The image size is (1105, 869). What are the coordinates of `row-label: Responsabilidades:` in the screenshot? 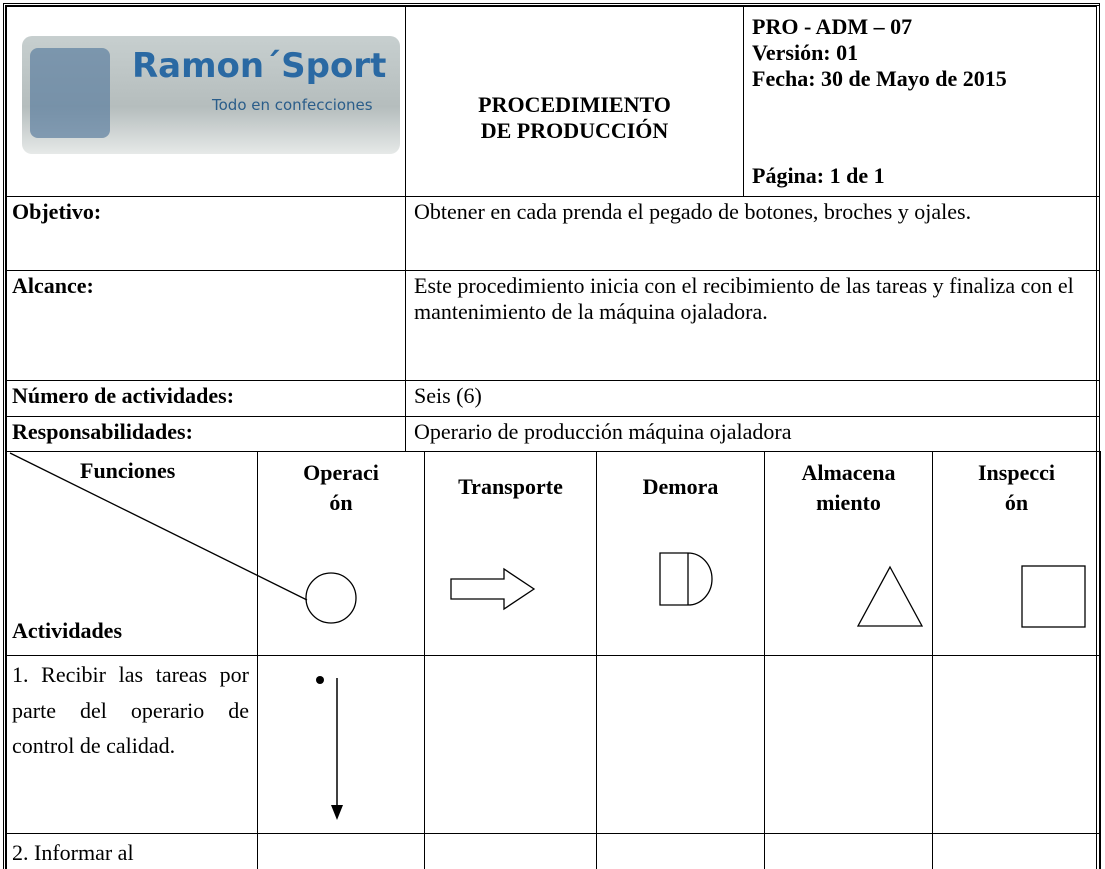 It's located at (102, 431).